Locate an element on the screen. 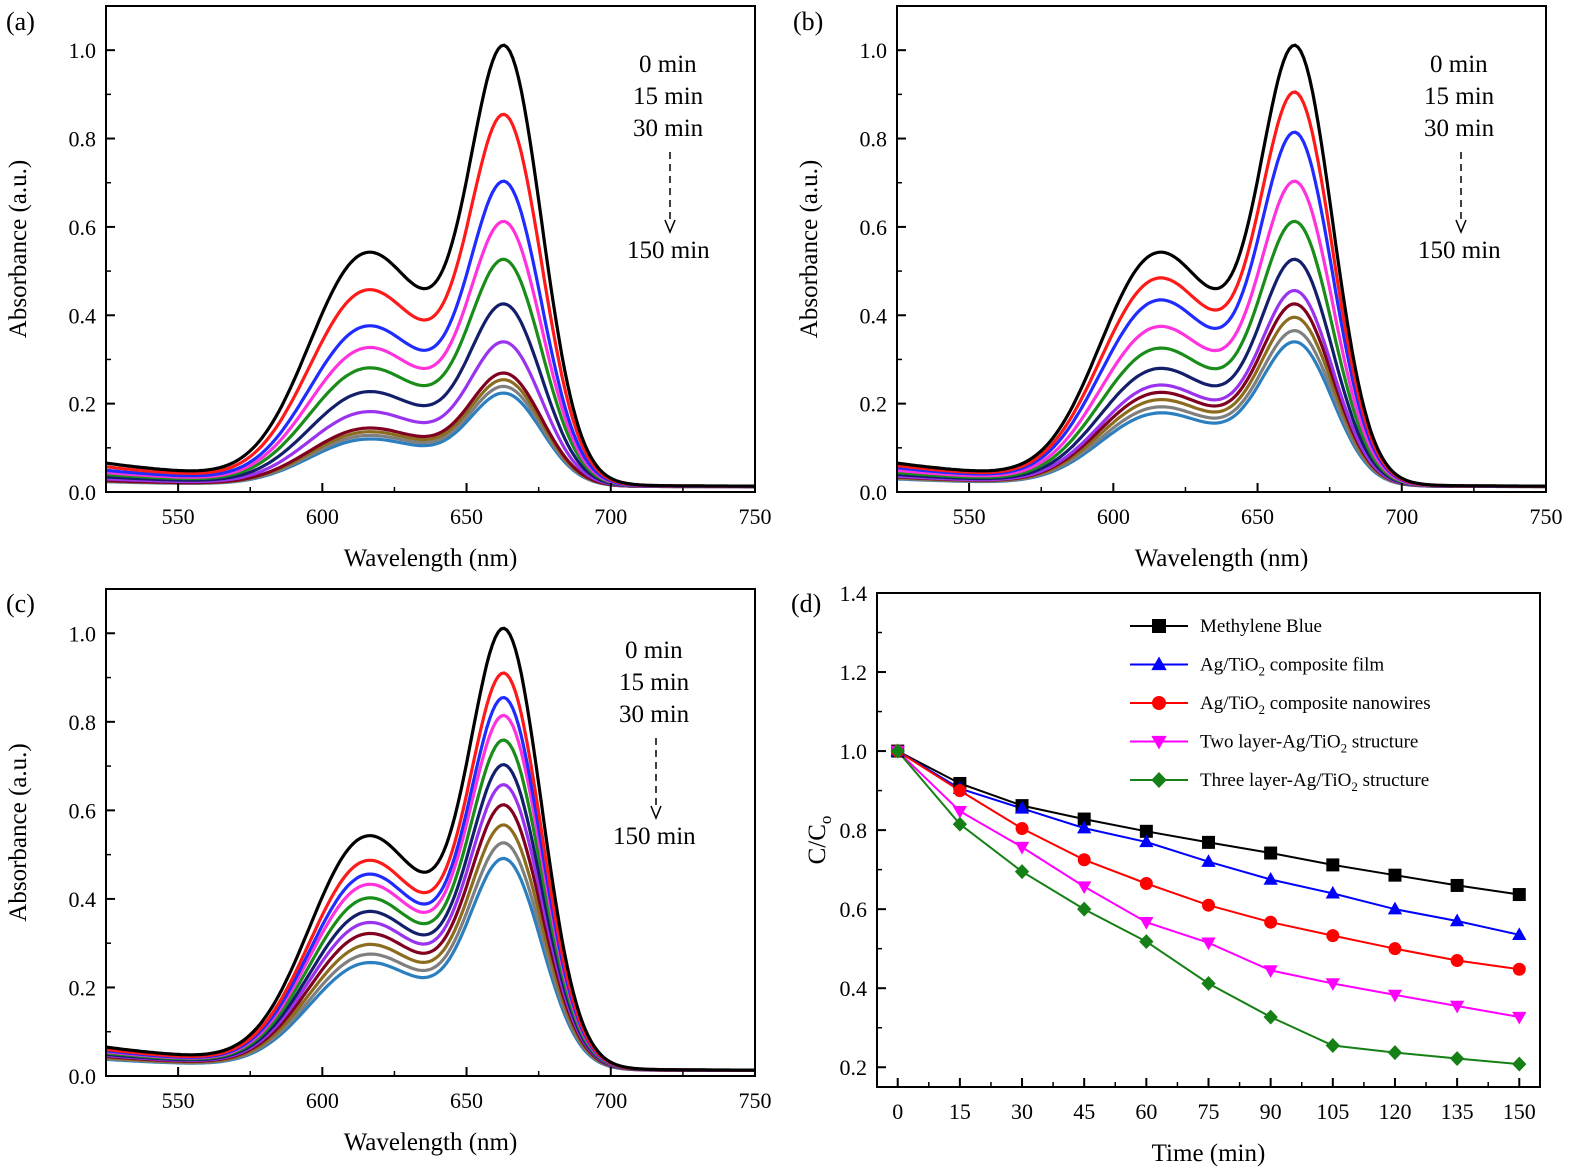  legend-text: Ag/TiO is located at coordinates (1229, 703).